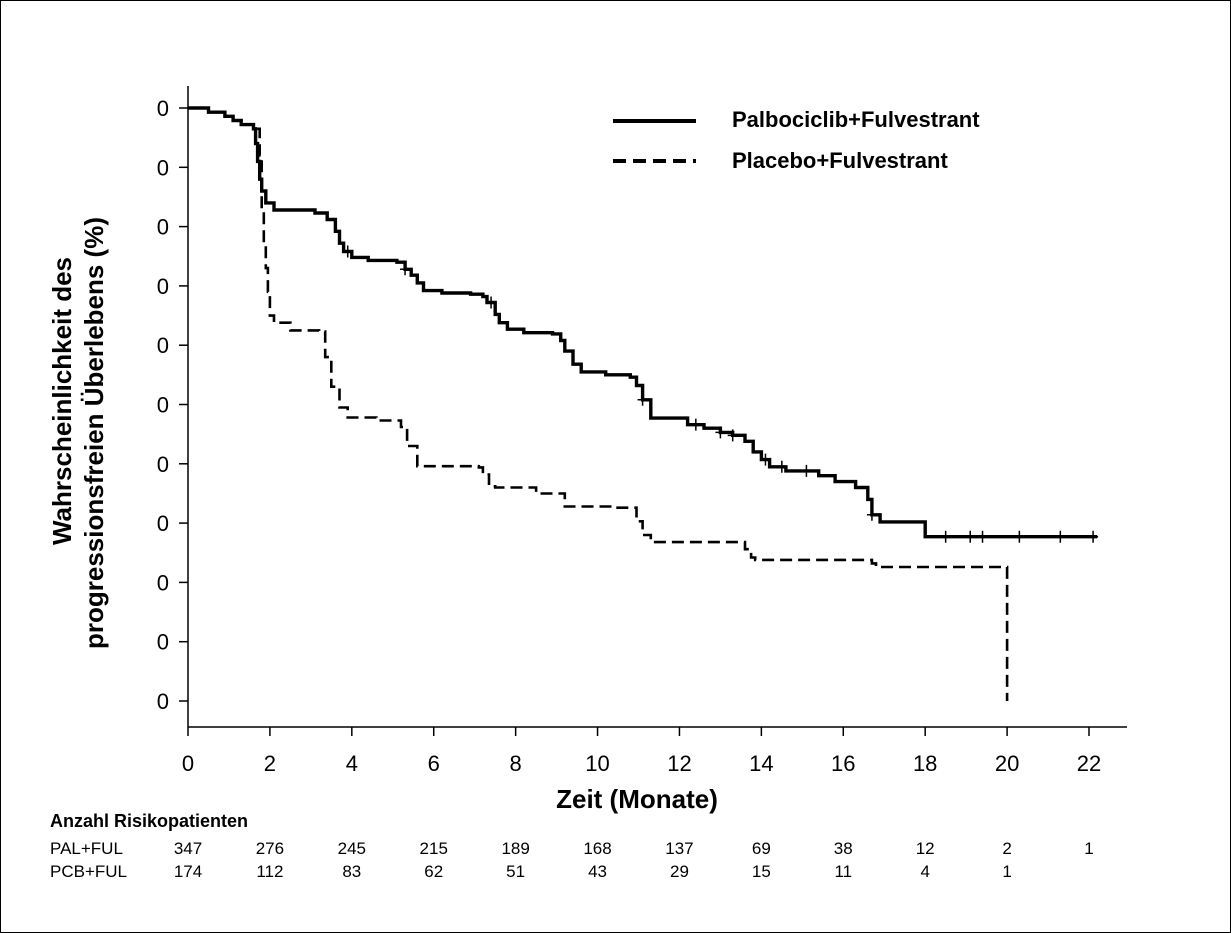 This screenshot has width=1231, height=933. What do you see at coordinates (434, 848) in the screenshot?
I see `risk-value: 215` at bounding box center [434, 848].